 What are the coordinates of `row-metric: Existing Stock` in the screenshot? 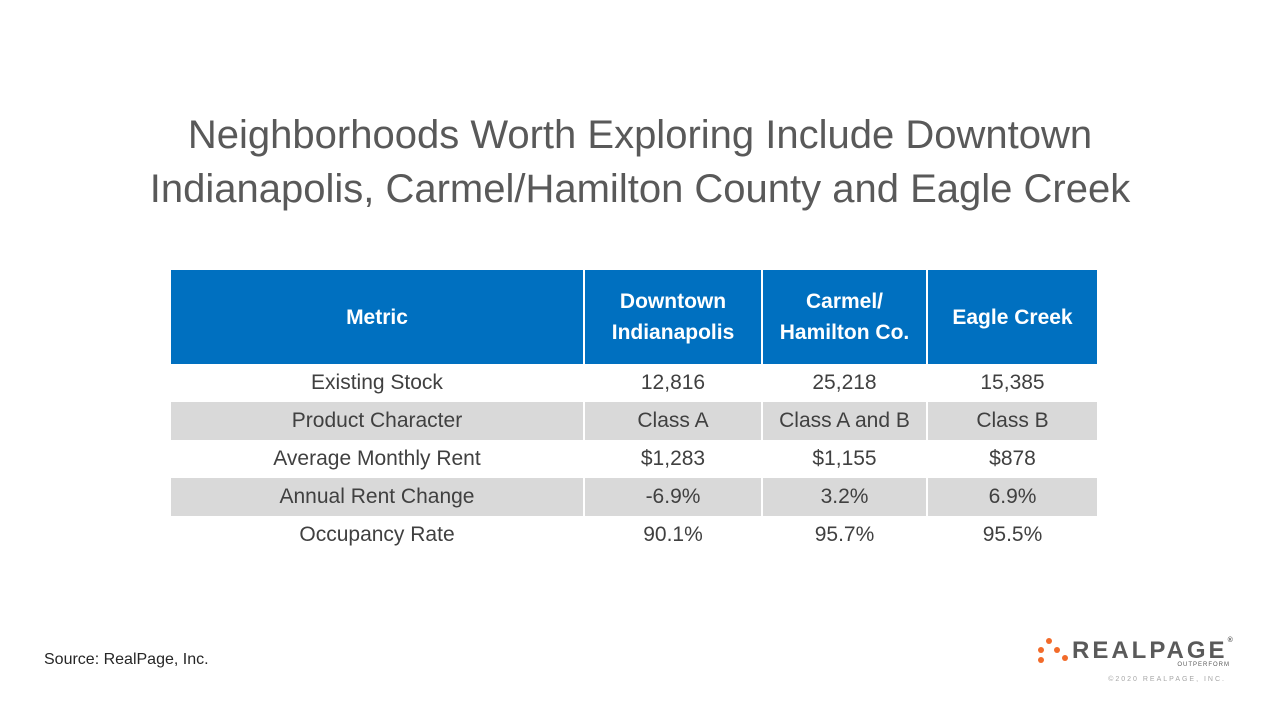 It's located at (377, 382).